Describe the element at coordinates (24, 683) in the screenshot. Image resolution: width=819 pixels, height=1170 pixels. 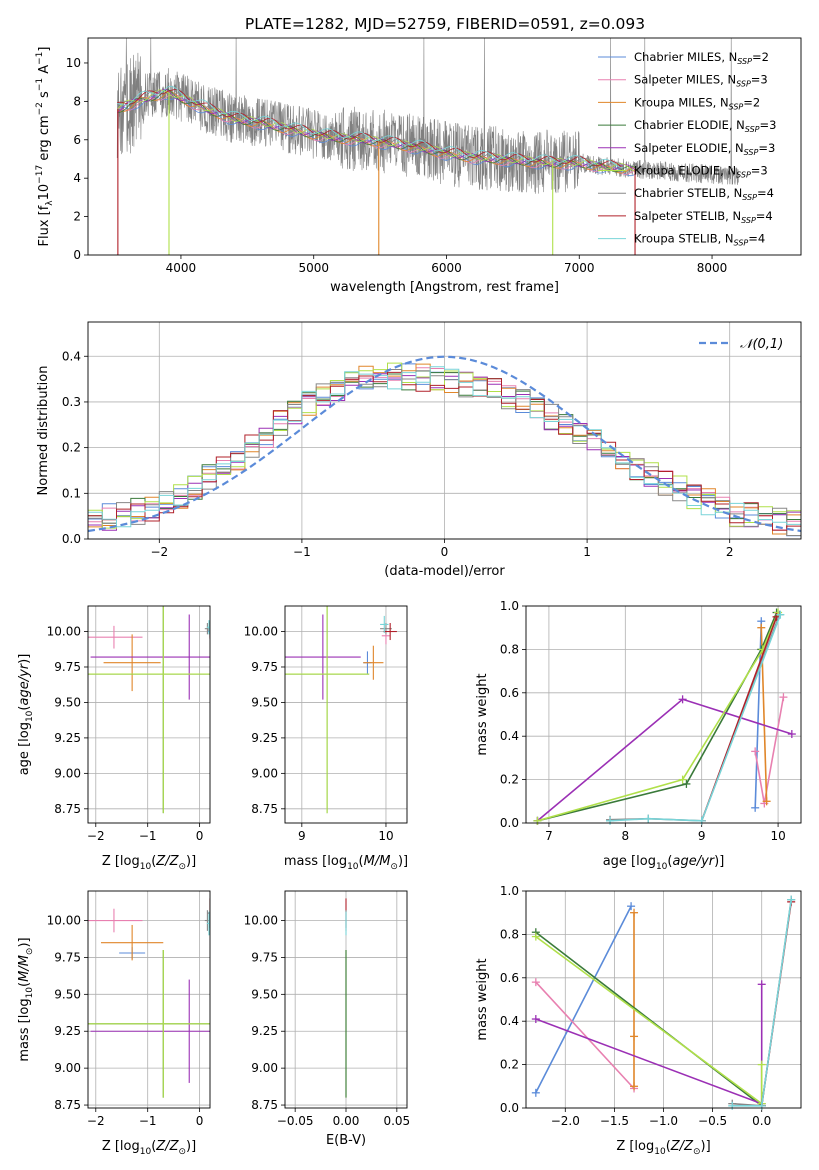
I see `label-part: age/yr` at that location.